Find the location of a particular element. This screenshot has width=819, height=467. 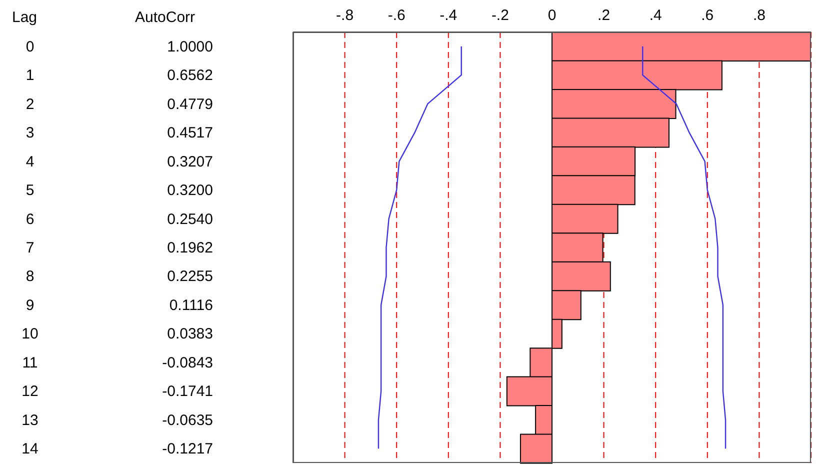

y-tick-label: 7 is located at coordinates (30, 248).